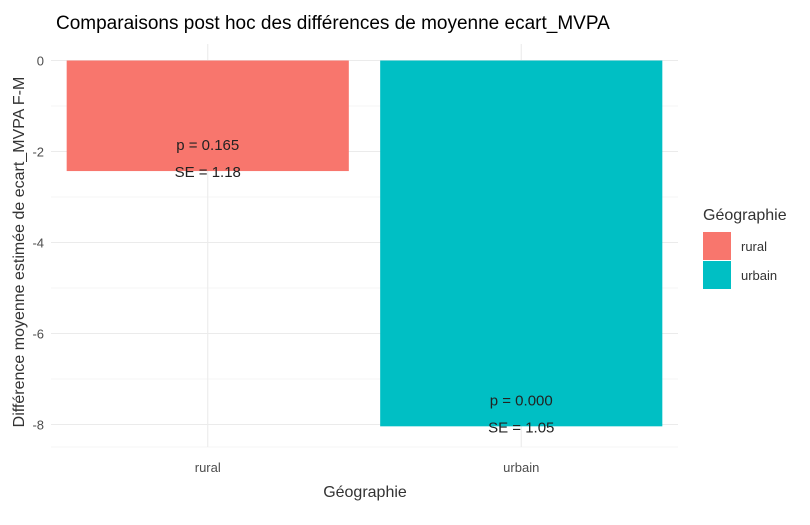 This screenshot has width=810, height=525. I want to click on y-tick-label: -4, so click(38, 243).